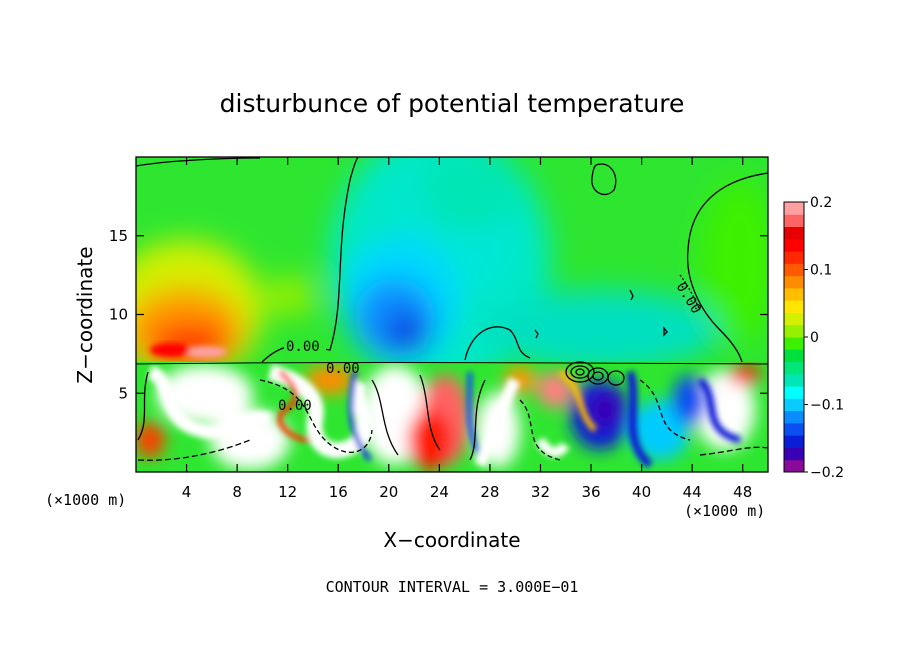 Image resolution: width=904 pixels, height=654 pixels. I want to click on x-tick-label: 40, so click(641, 492).